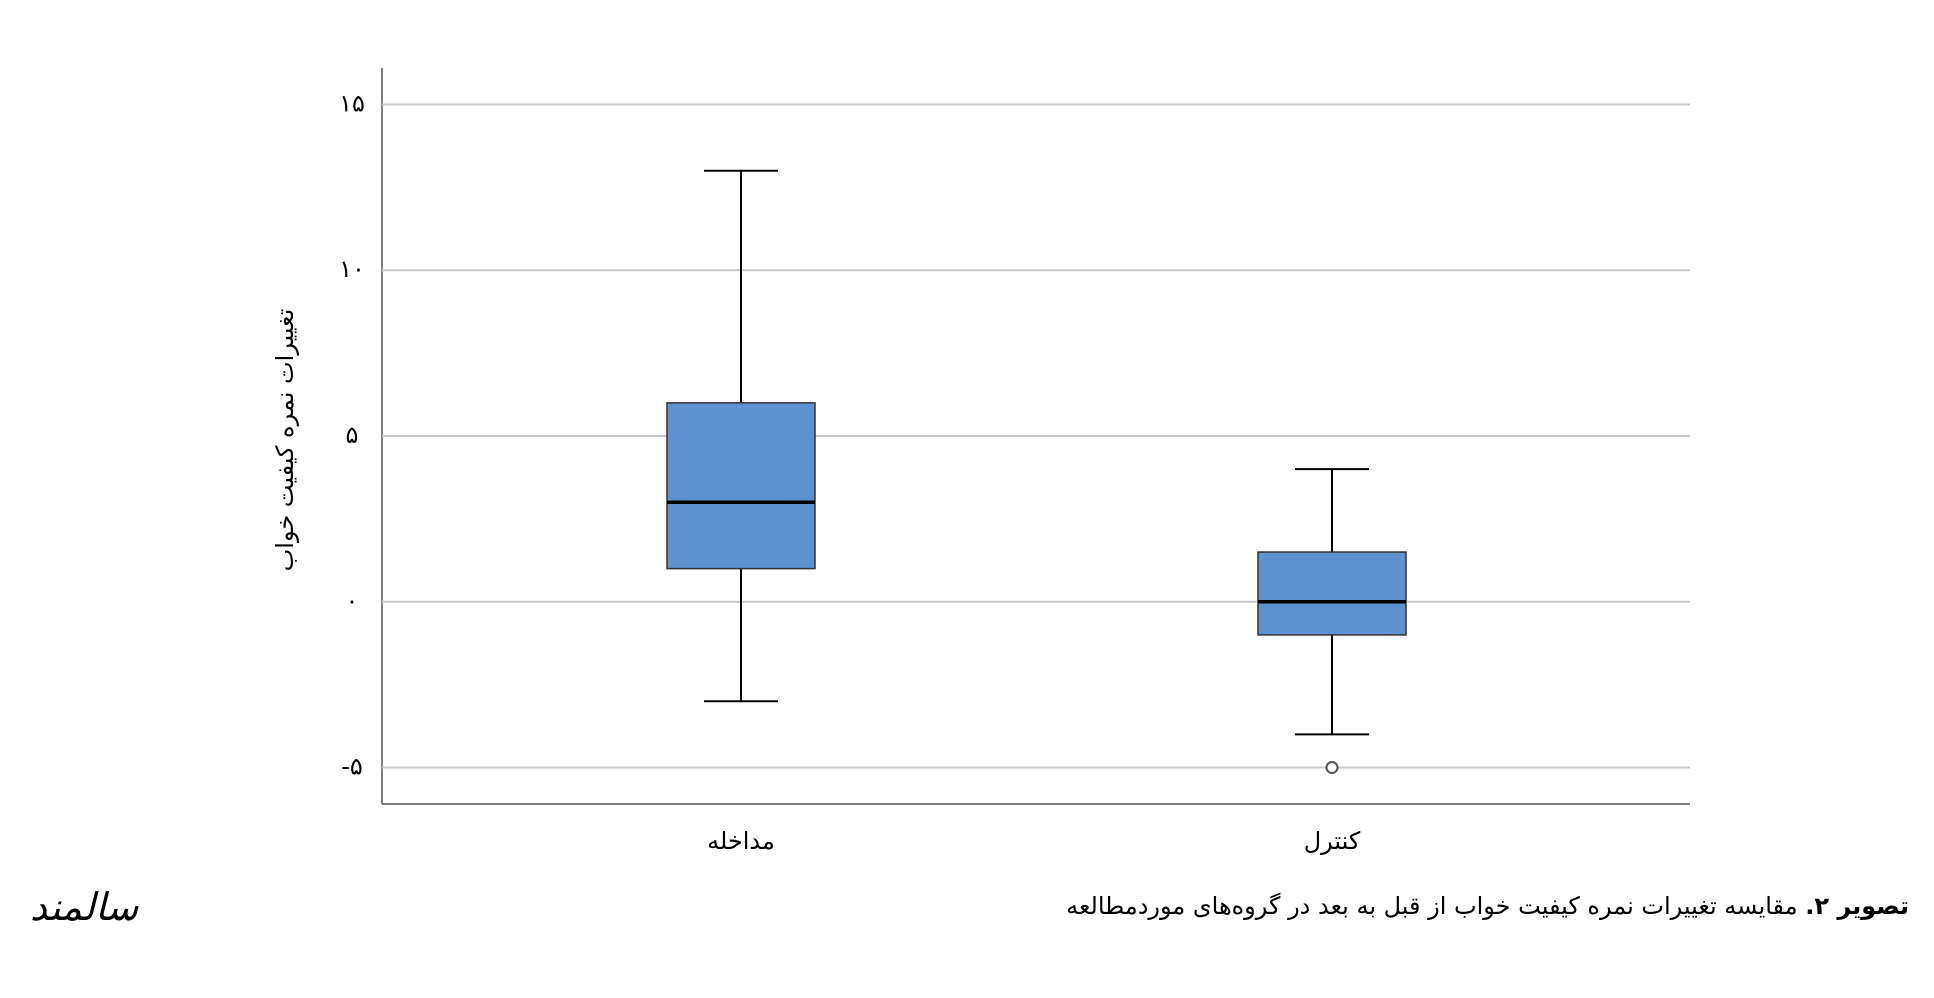  I want to click on y-tick-label: -۵, so click(352, 767).